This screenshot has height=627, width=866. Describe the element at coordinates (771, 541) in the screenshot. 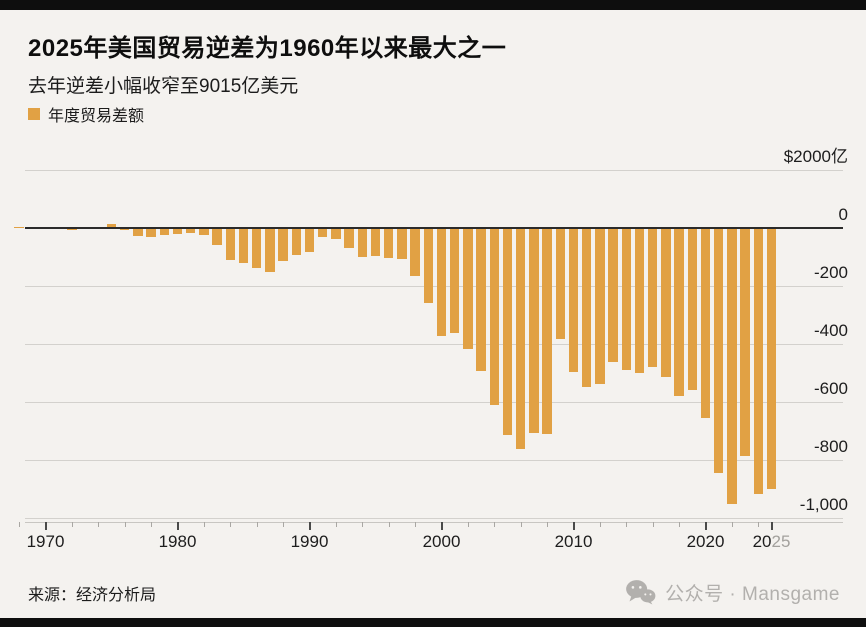

I see `x-tick-label-2025: 2025` at that location.